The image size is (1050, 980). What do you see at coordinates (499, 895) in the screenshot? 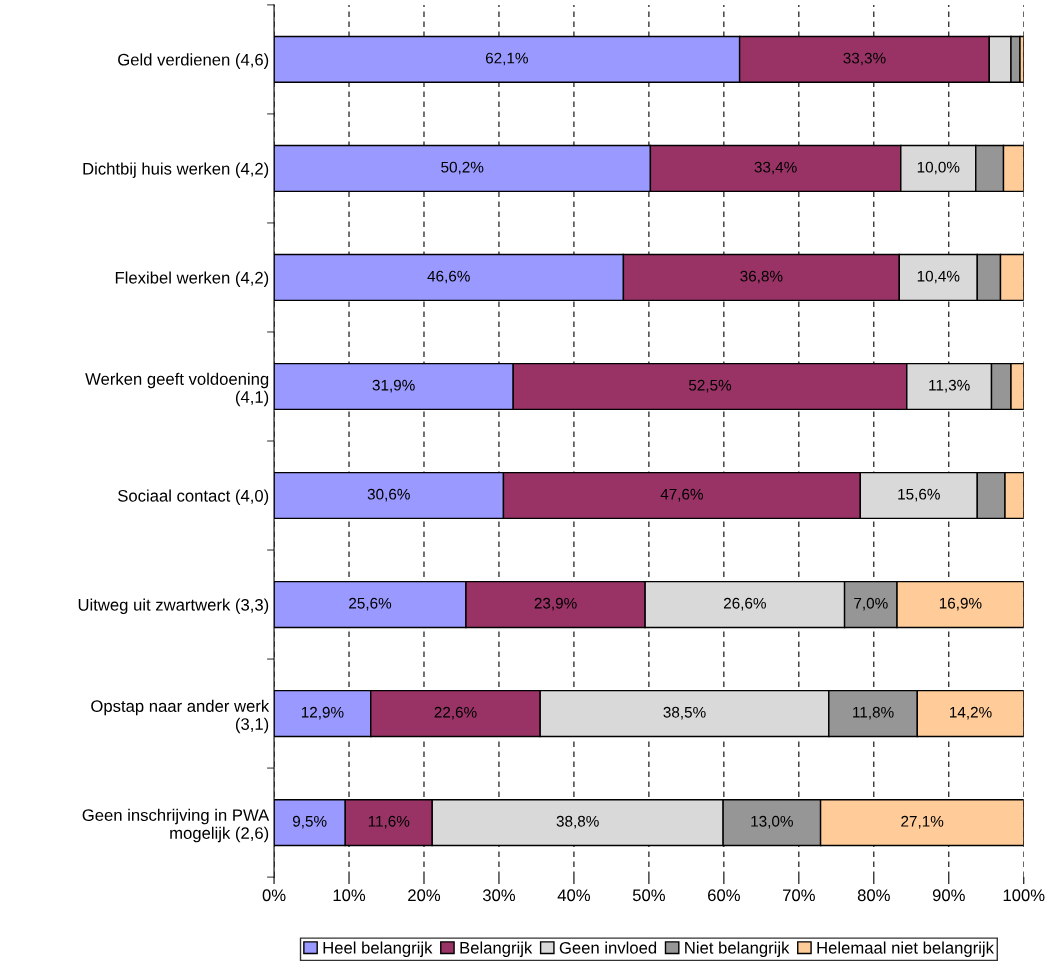
I see `x-tick-label: 30%` at bounding box center [499, 895].